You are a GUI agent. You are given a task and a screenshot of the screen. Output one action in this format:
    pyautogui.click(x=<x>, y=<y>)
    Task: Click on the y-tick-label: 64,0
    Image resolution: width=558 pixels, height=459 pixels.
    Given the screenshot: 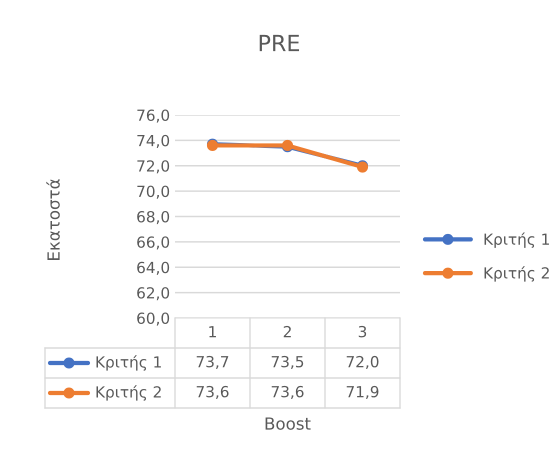 What is the action you would take?
    pyautogui.click(x=153, y=268)
    